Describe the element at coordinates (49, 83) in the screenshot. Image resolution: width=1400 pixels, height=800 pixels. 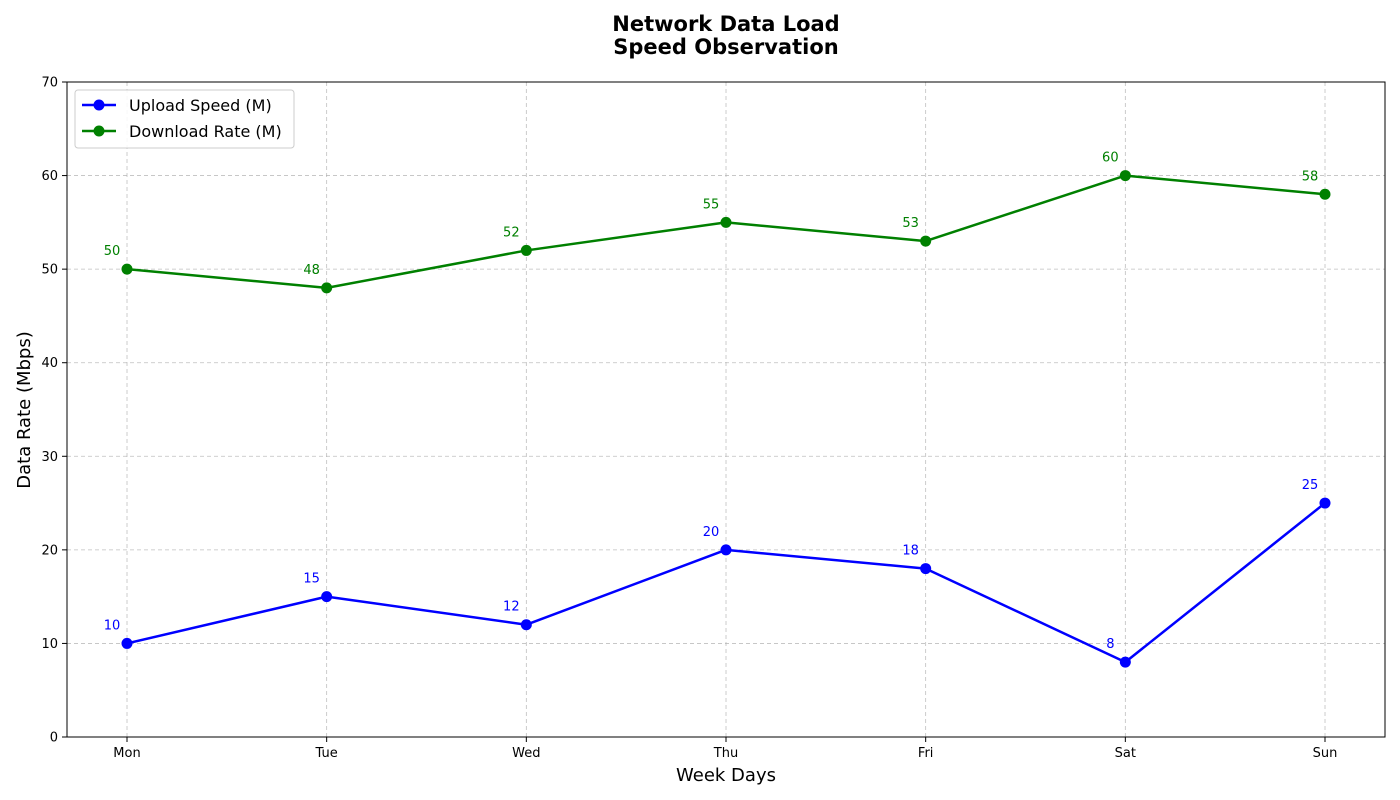
I see `y-tick-label: 70` at that location.